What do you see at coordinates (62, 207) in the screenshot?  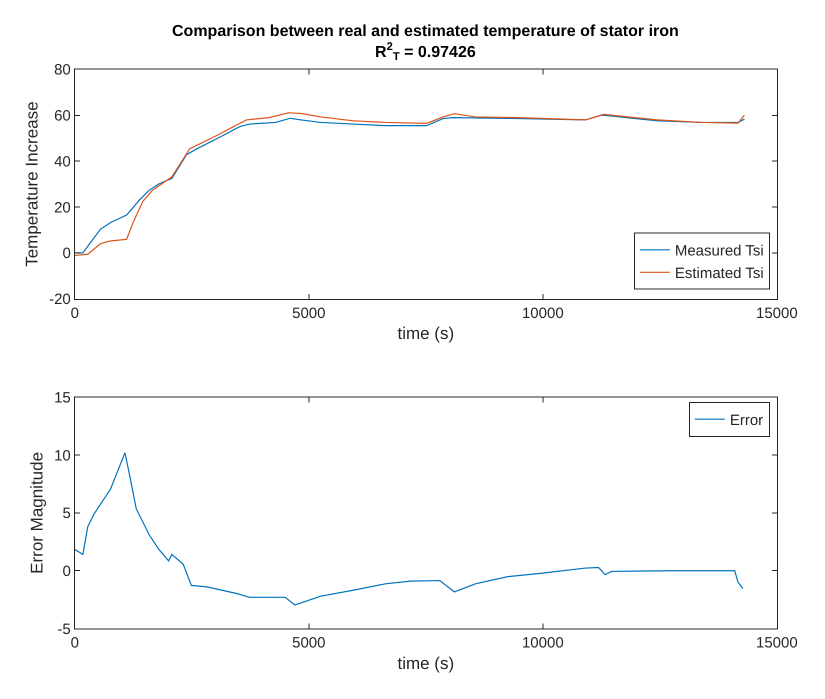 I see `y-tick-label: 20` at bounding box center [62, 207].